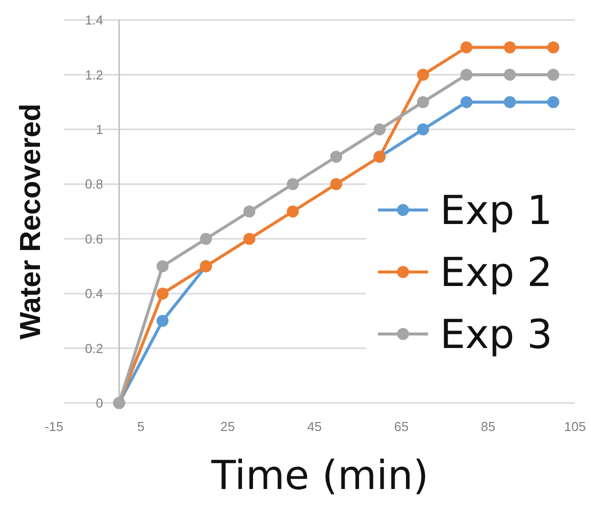 The width and height of the screenshot is (591, 511). What do you see at coordinates (94, 238) in the screenshot?
I see `y-tick-label: 0.6` at bounding box center [94, 238].